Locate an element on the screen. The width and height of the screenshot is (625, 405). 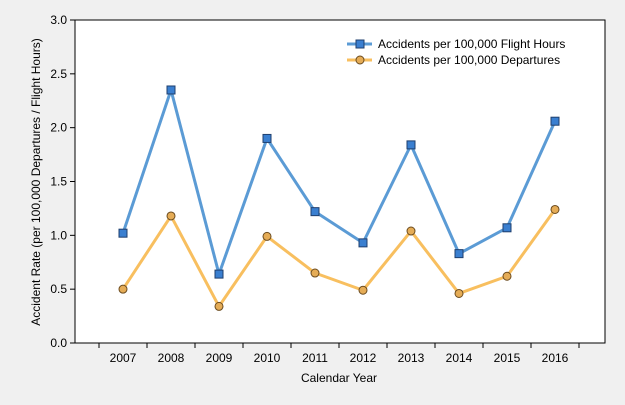
x-axis: 2007 2008 2009 2010 2011 2012 2013 2014 2015 2016 is located at coordinates (339, 354).